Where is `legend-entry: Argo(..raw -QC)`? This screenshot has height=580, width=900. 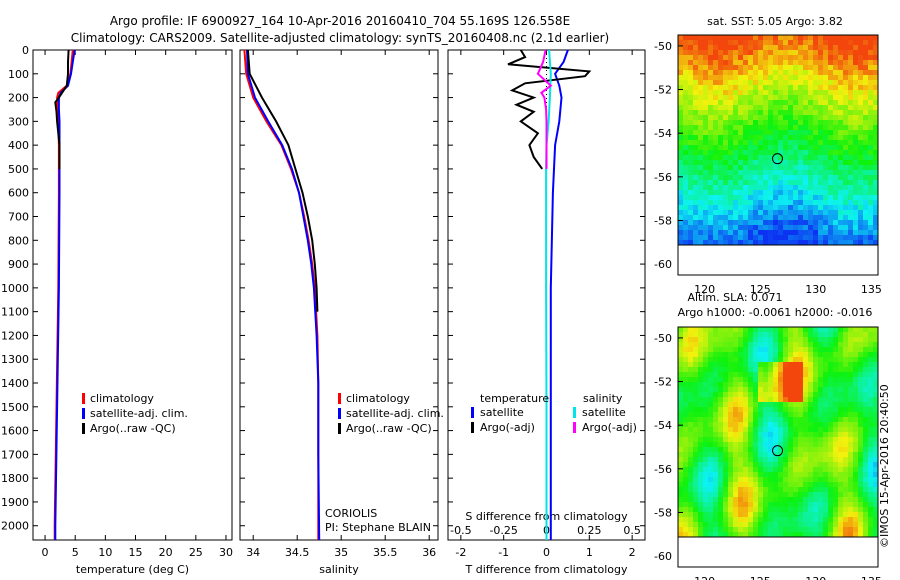 legend-entry: Argo(..raw -QC) is located at coordinates (389, 428).